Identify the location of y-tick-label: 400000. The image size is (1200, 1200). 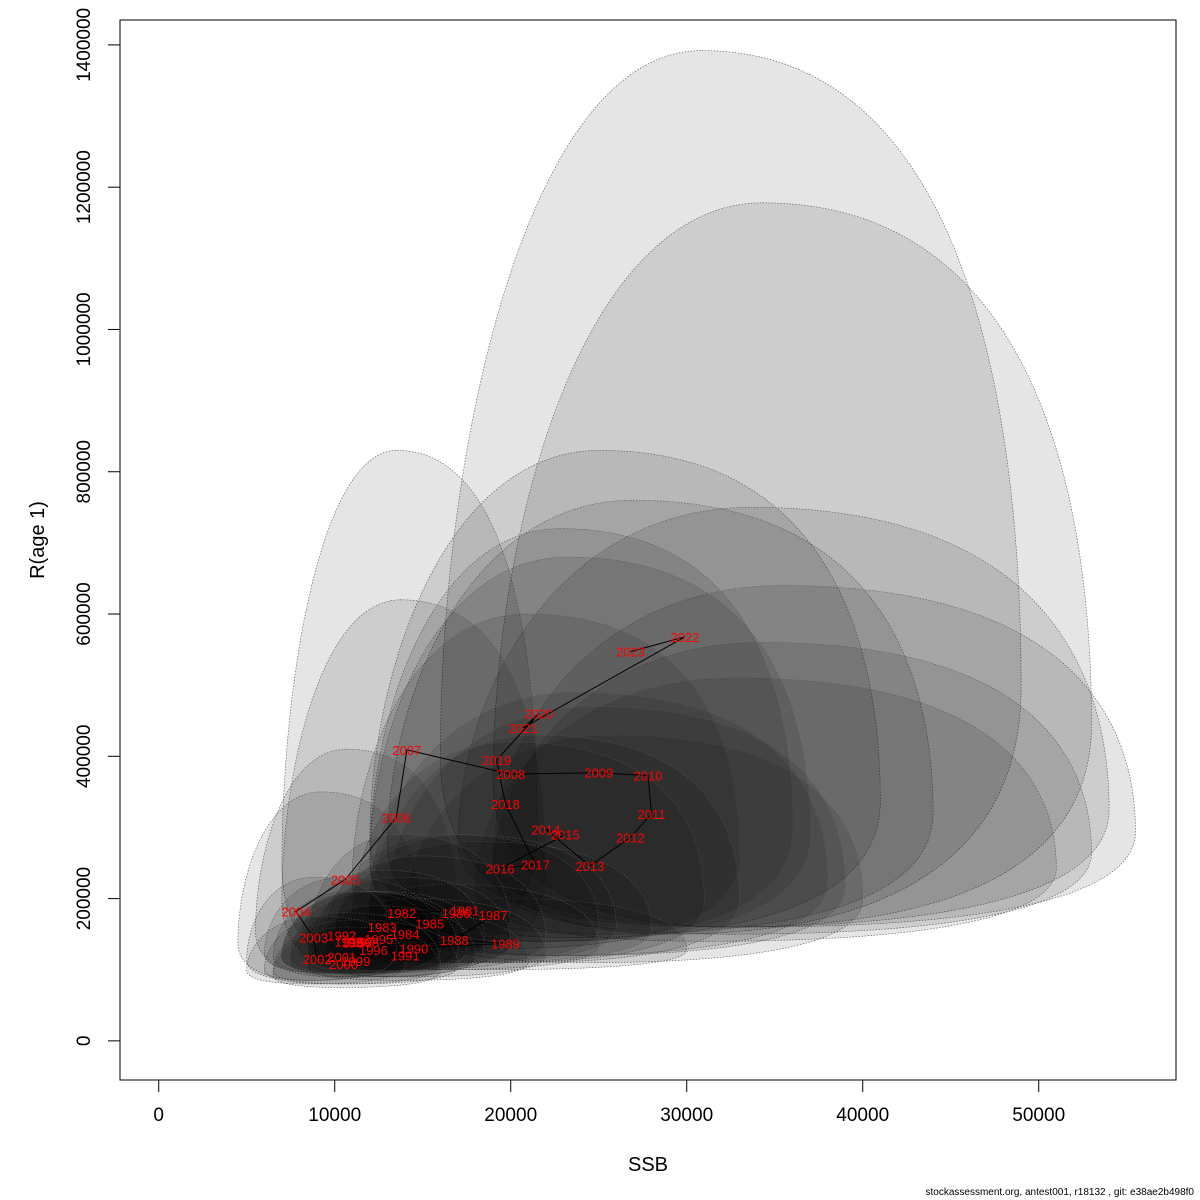
(84, 756).